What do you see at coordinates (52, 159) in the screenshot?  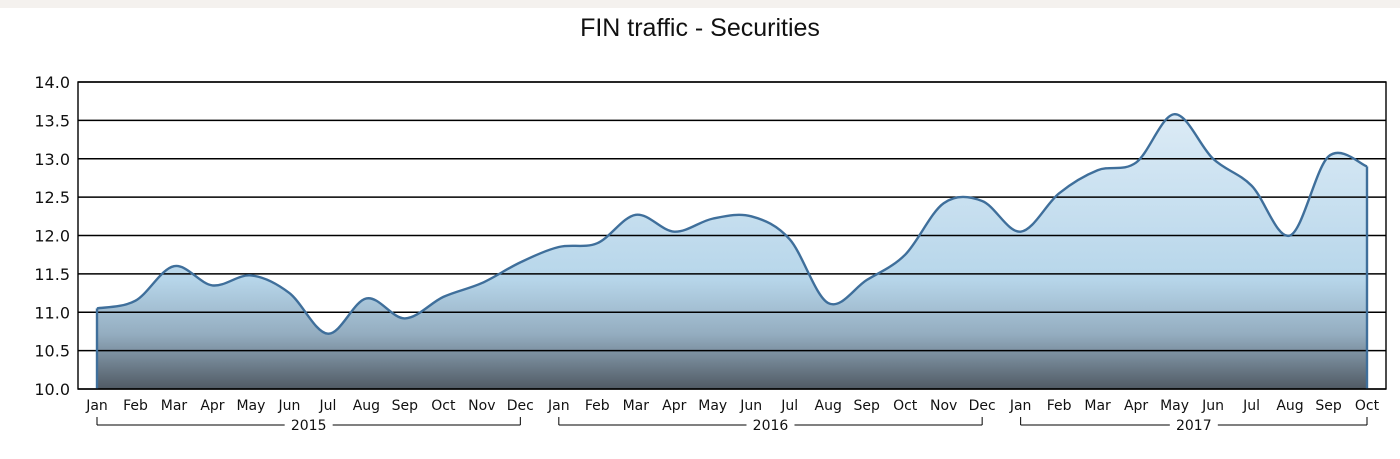 I see `y-tick-label: 13.0` at bounding box center [52, 159].